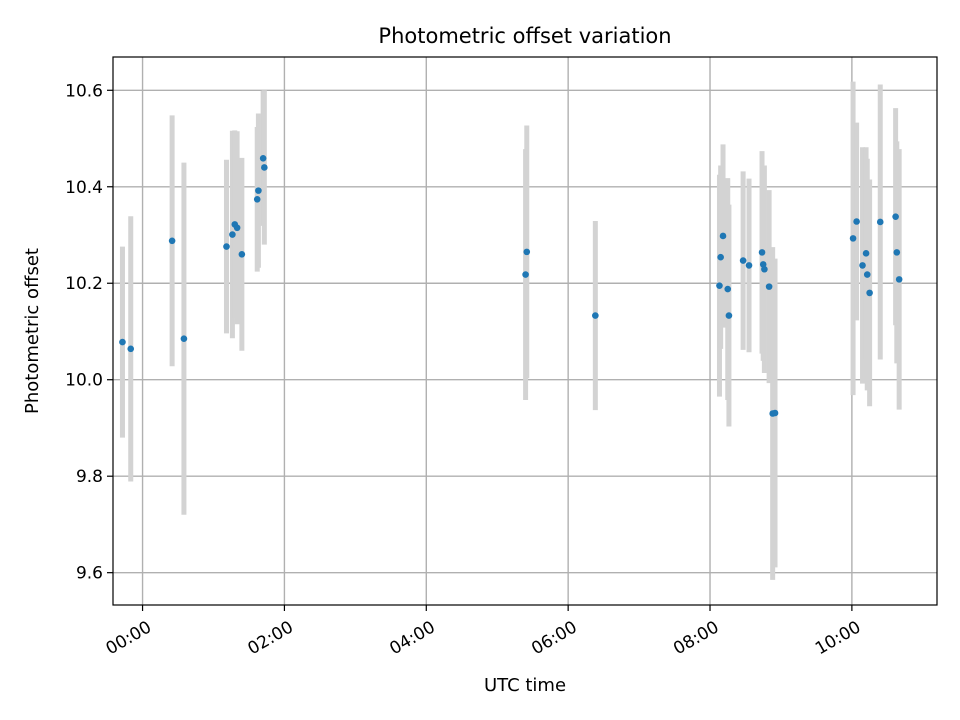  Describe the element at coordinates (89, 574) in the screenshot. I see `y-tick-label: 9.6` at that location.